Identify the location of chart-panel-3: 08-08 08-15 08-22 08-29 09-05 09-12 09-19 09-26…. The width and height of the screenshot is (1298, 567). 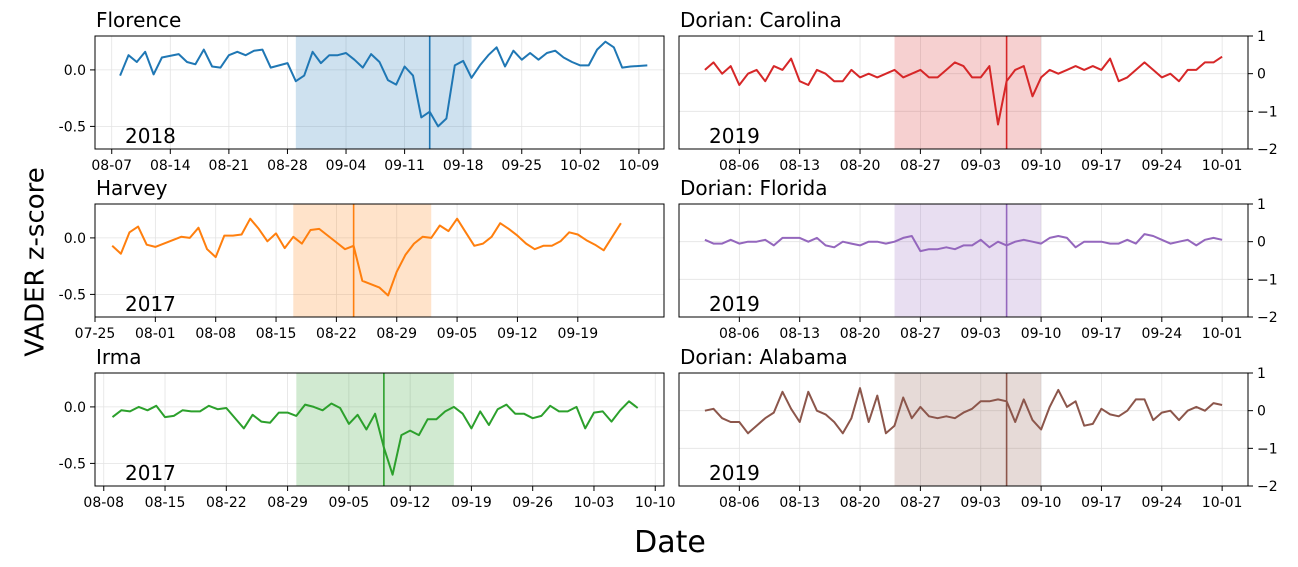
(367, 428).